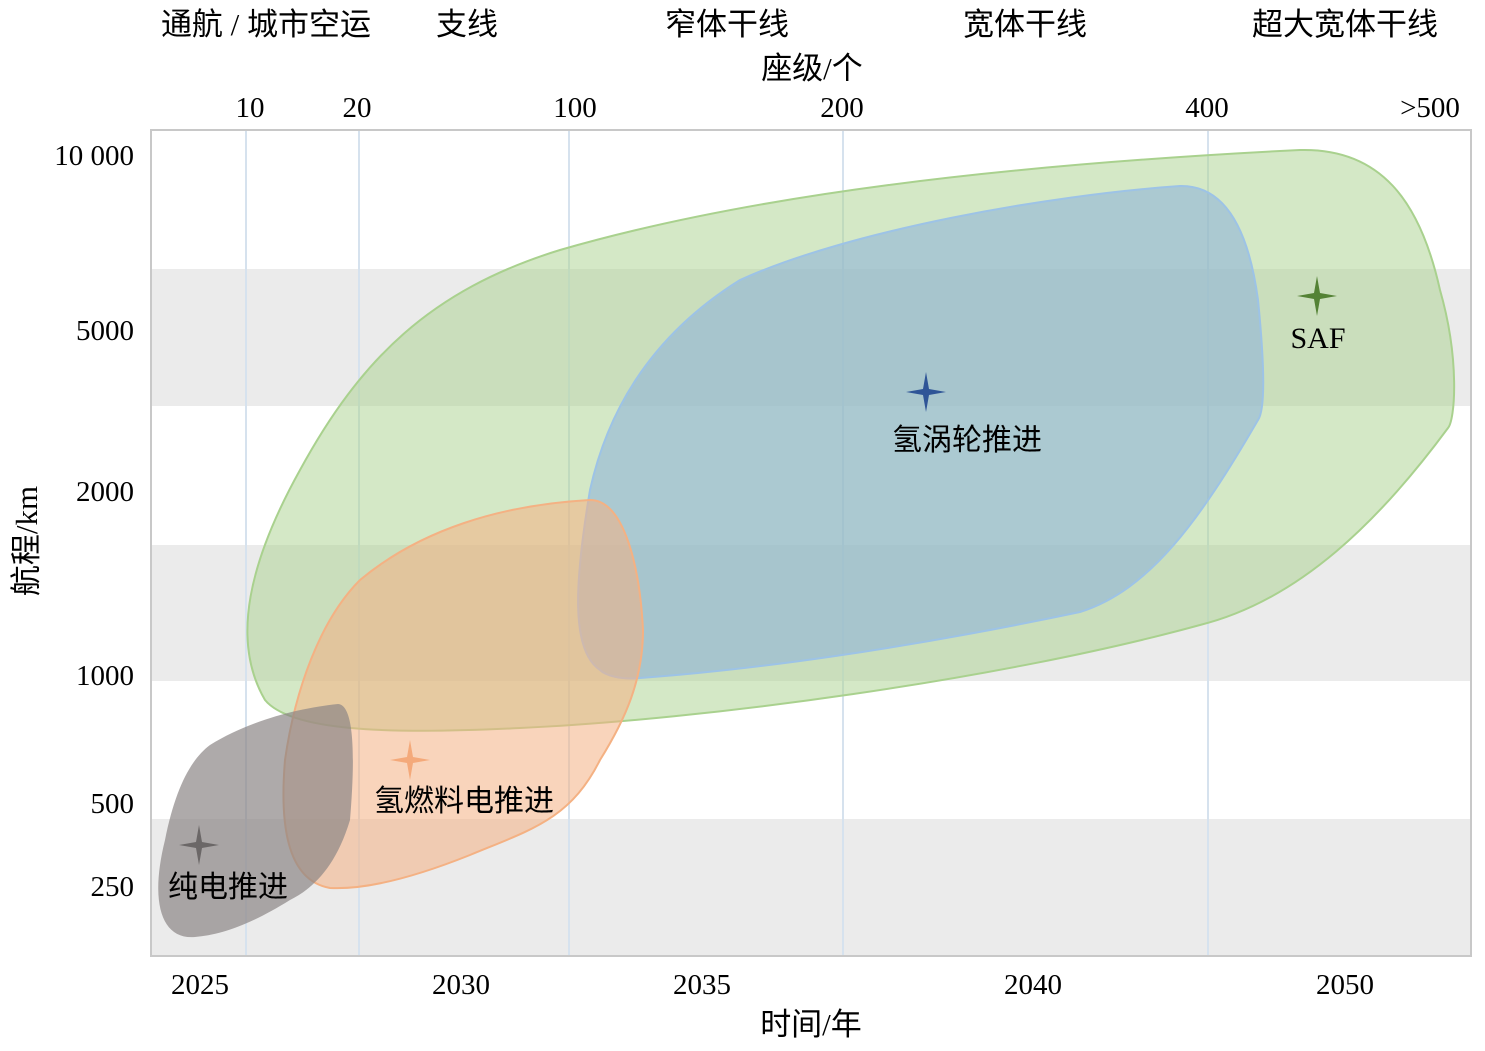 The height and width of the screenshot is (1051, 1485). I want to click on category-label: 超大宽体干线, so click(1345, 24).